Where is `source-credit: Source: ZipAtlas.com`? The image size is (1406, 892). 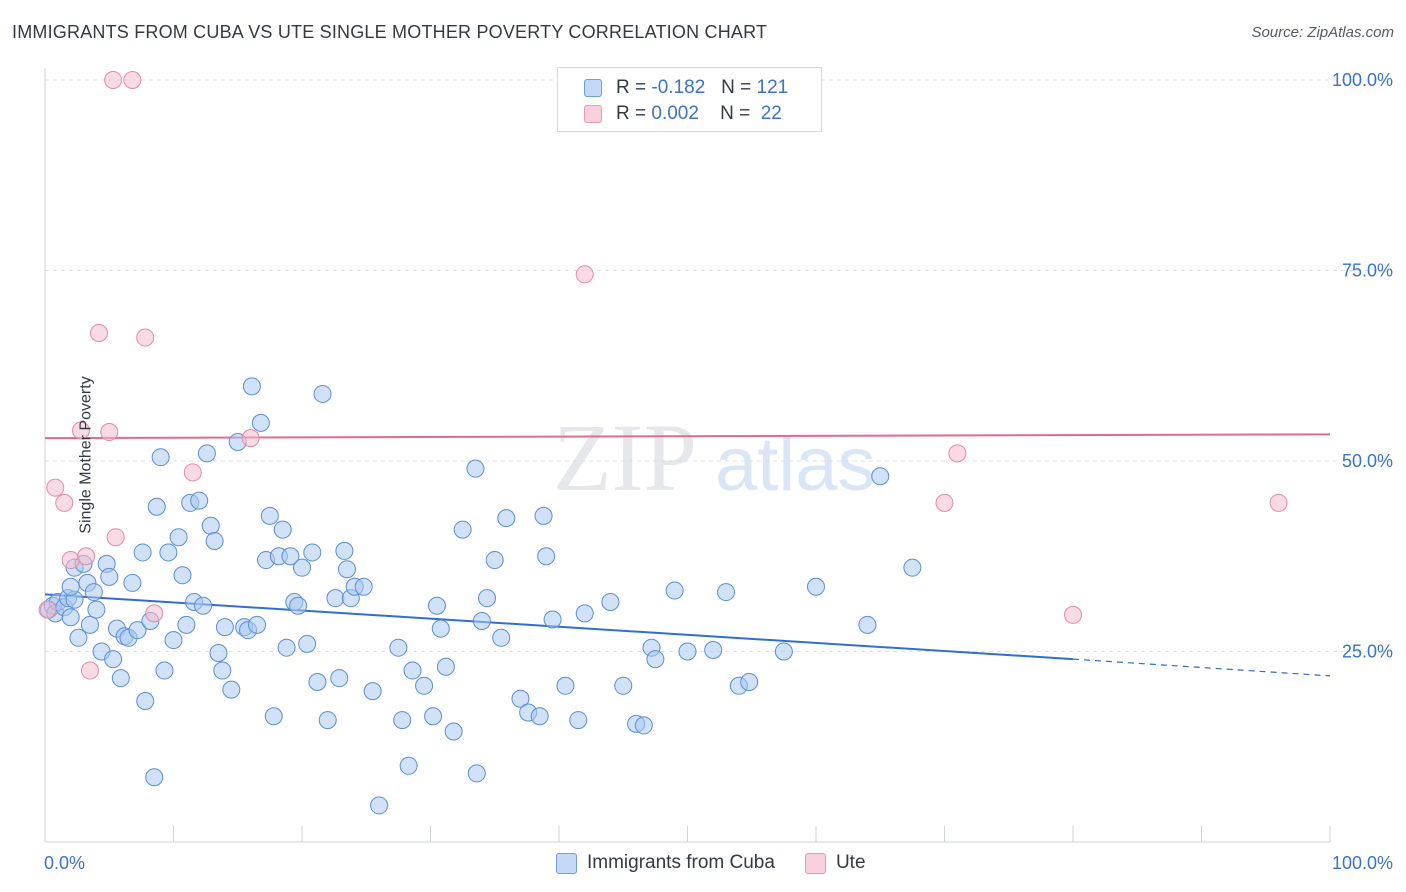 source-credit: Source: ZipAtlas.com is located at coordinates (1322, 32).